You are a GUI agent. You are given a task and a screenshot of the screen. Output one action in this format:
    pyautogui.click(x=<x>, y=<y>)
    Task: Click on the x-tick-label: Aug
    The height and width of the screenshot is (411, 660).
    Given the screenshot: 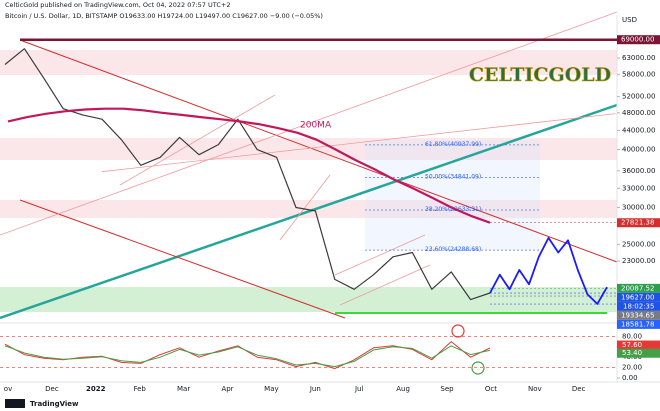 What is the action you would take?
    pyautogui.click(x=403, y=389)
    